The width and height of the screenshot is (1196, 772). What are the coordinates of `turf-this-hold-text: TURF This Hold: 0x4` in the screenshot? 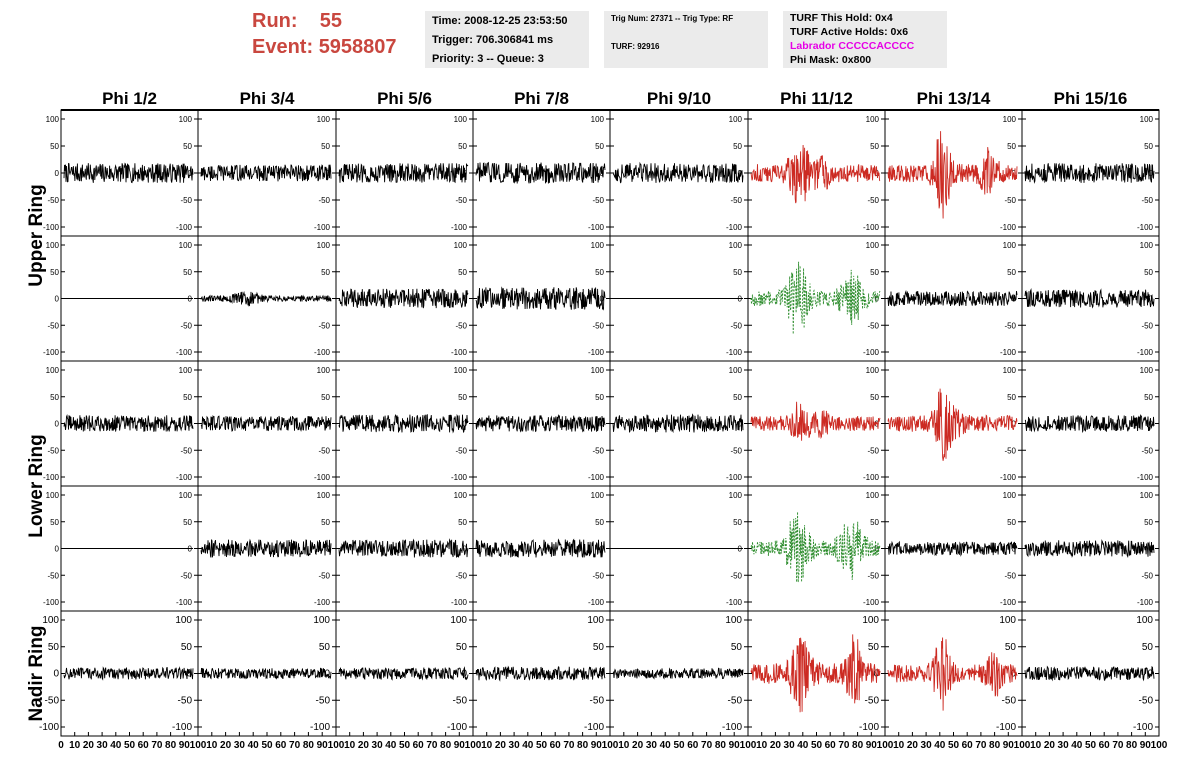 It's located at (841, 18).